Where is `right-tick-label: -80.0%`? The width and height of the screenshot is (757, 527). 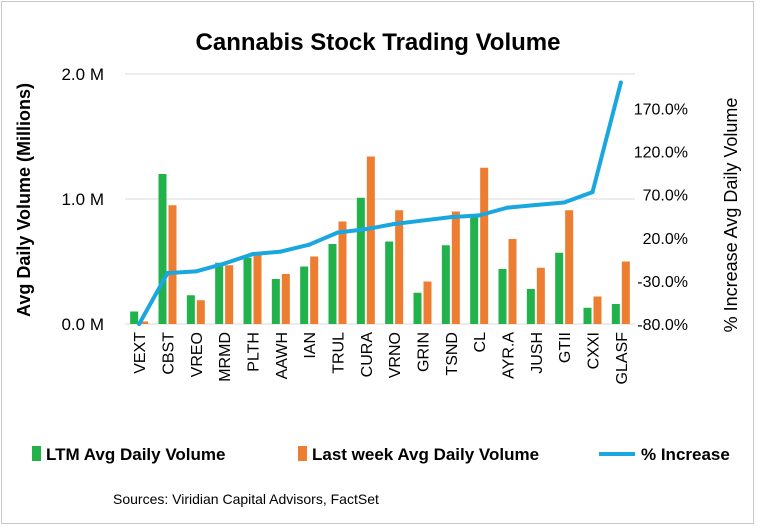 right-tick-label: -80.0% is located at coordinates (662, 325).